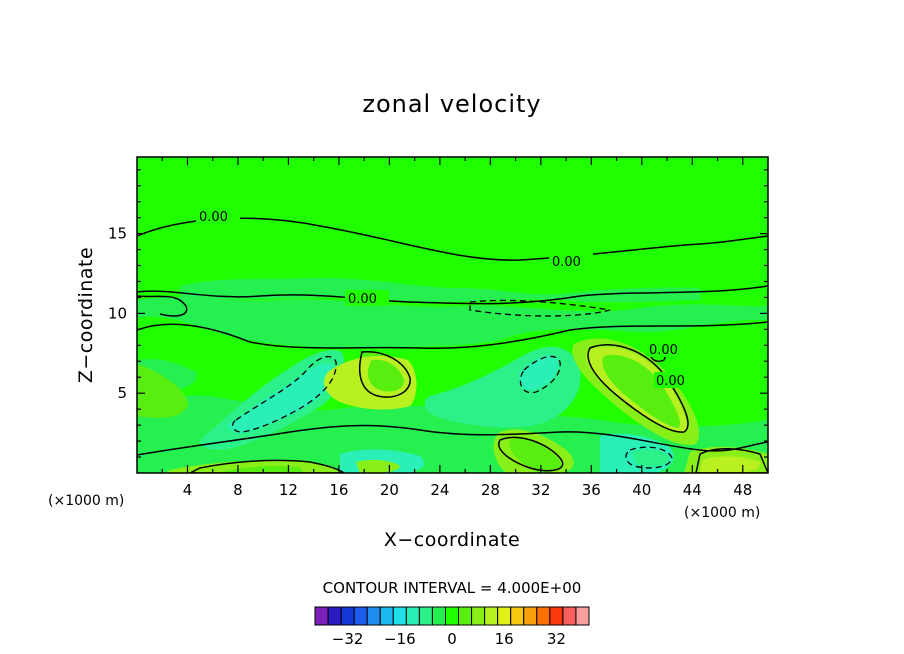 The height and width of the screenshot is (654, 904). I want to click on x-tick-label: 24, so click(439, 490).